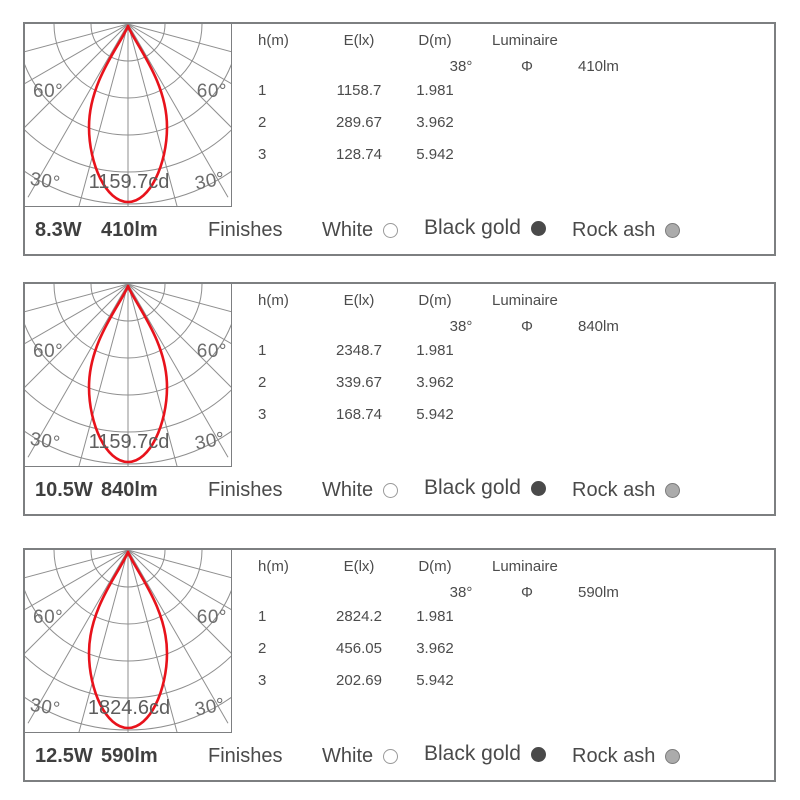 This screenshot has height=800, width=800. What do you see at coordinates (359, 382) in the screenshot?
I see `cell-e: 339.67` at bounding box center [359, 382].